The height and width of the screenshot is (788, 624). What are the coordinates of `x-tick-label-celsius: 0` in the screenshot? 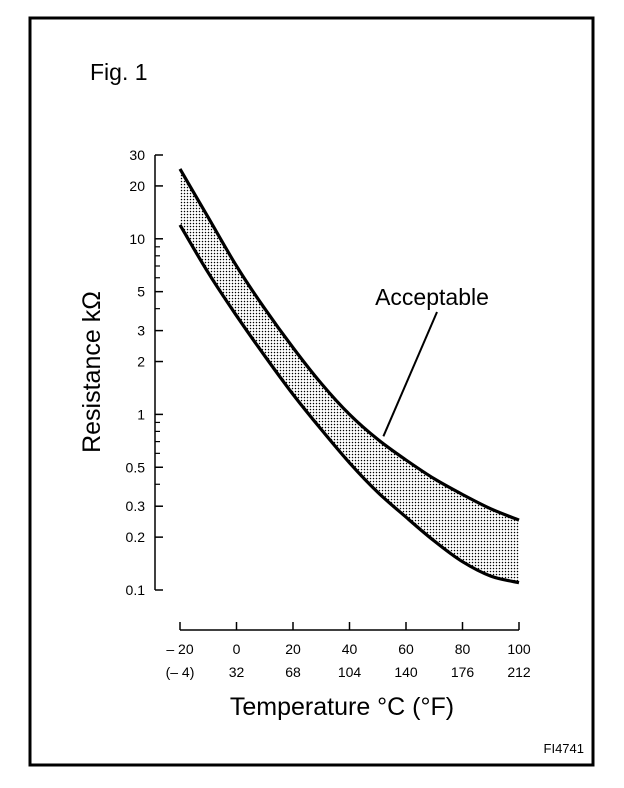 It's located at (237, 649).